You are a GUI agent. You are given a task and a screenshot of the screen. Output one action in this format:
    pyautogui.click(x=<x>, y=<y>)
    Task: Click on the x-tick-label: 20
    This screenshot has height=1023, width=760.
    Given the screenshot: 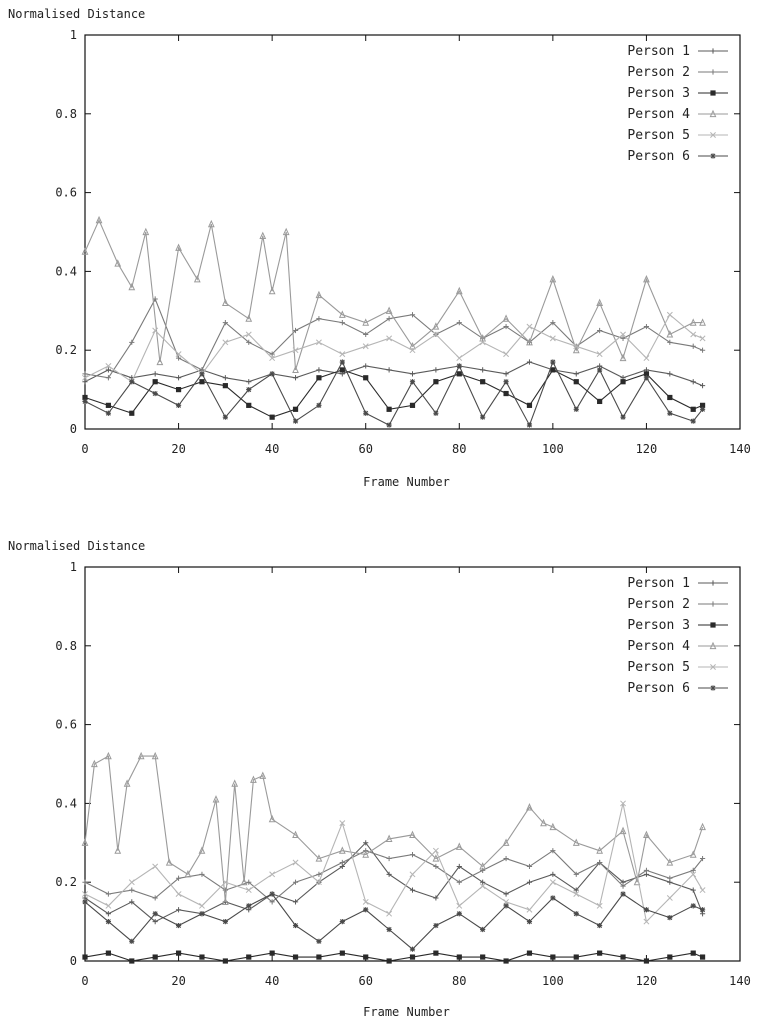 What is the action you would take?
    pyautogui.click(x=178, y=981)
    